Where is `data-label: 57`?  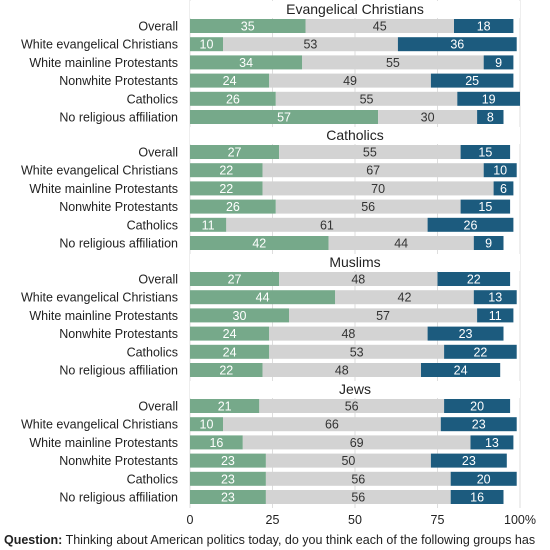
data-label: 57 is located at coordinates (284, 118).